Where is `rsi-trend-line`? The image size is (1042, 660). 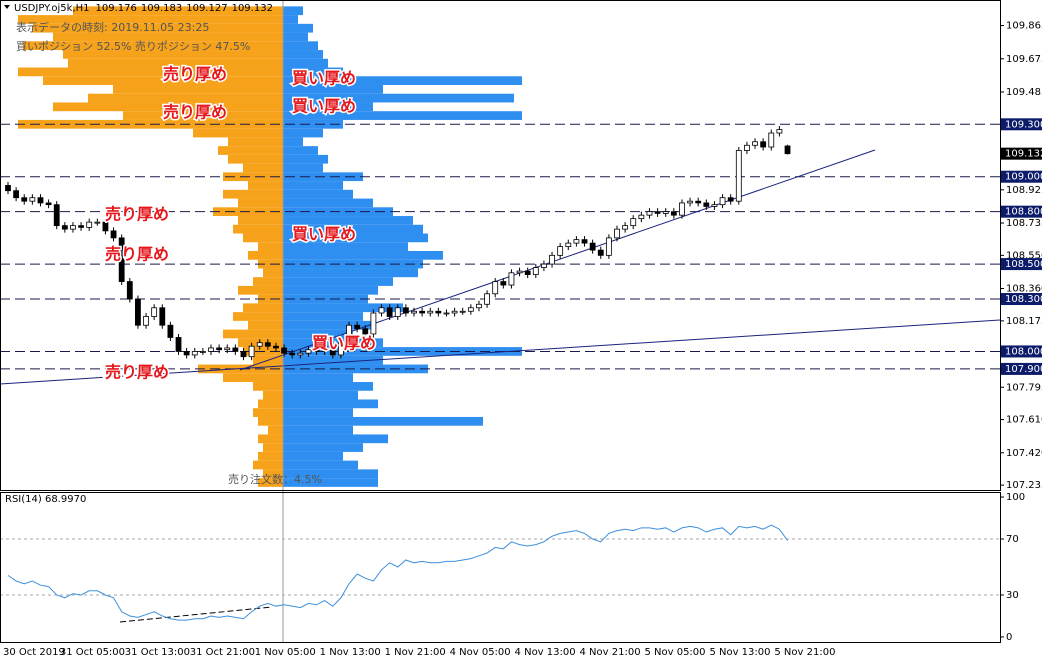 rsi-trend-line is located at coordinates (196, 614).